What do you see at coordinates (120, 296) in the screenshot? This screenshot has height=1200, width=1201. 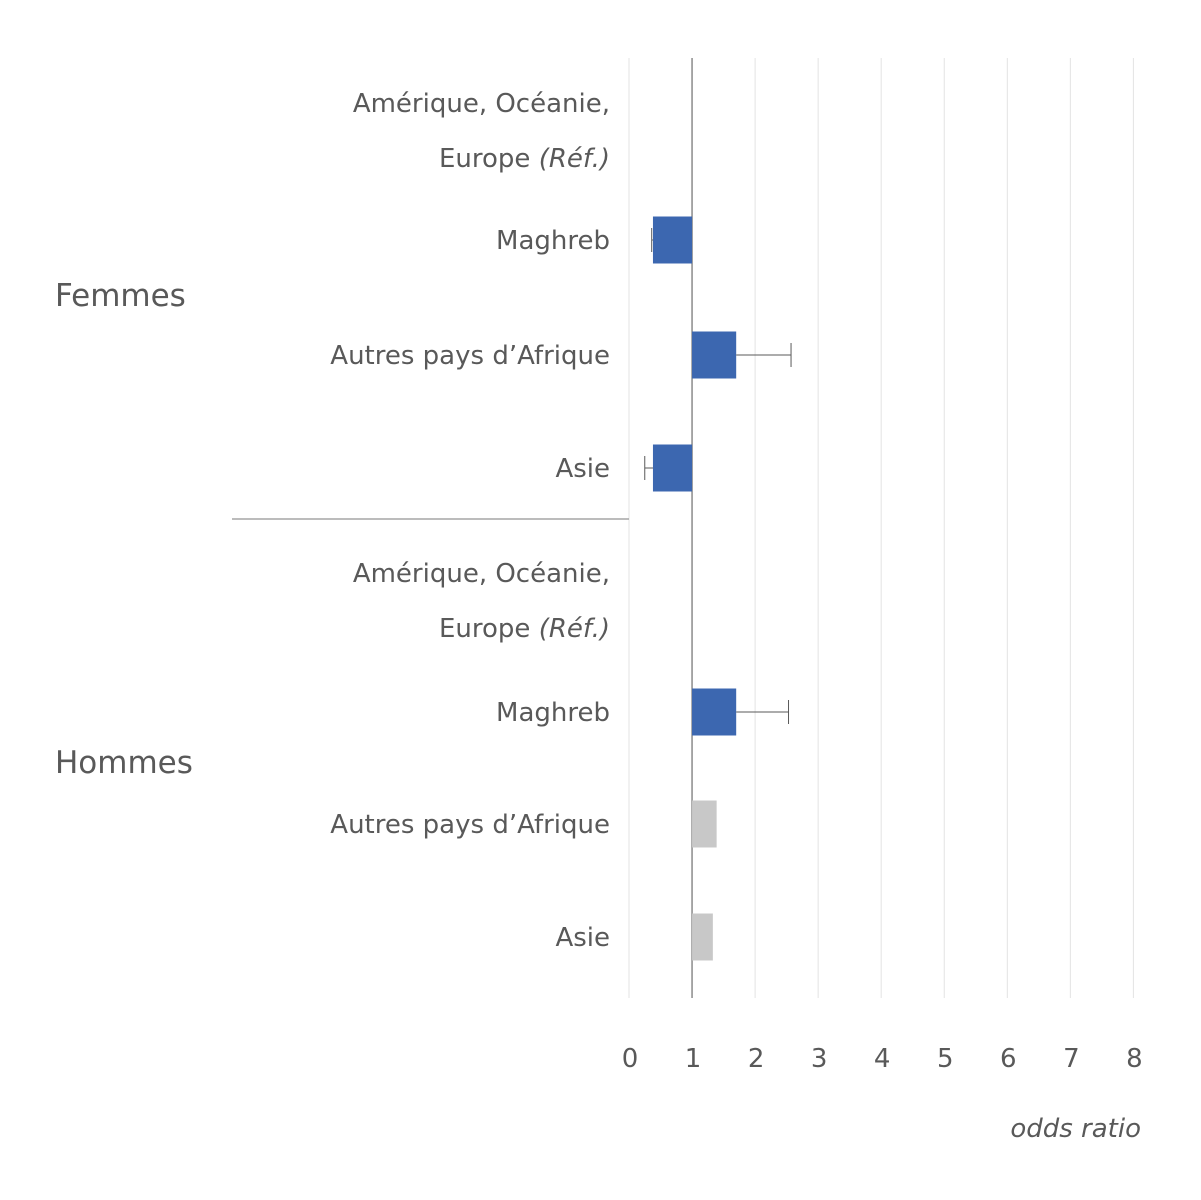 I see `group-label: Femmes` at bounding box center [120, 296].